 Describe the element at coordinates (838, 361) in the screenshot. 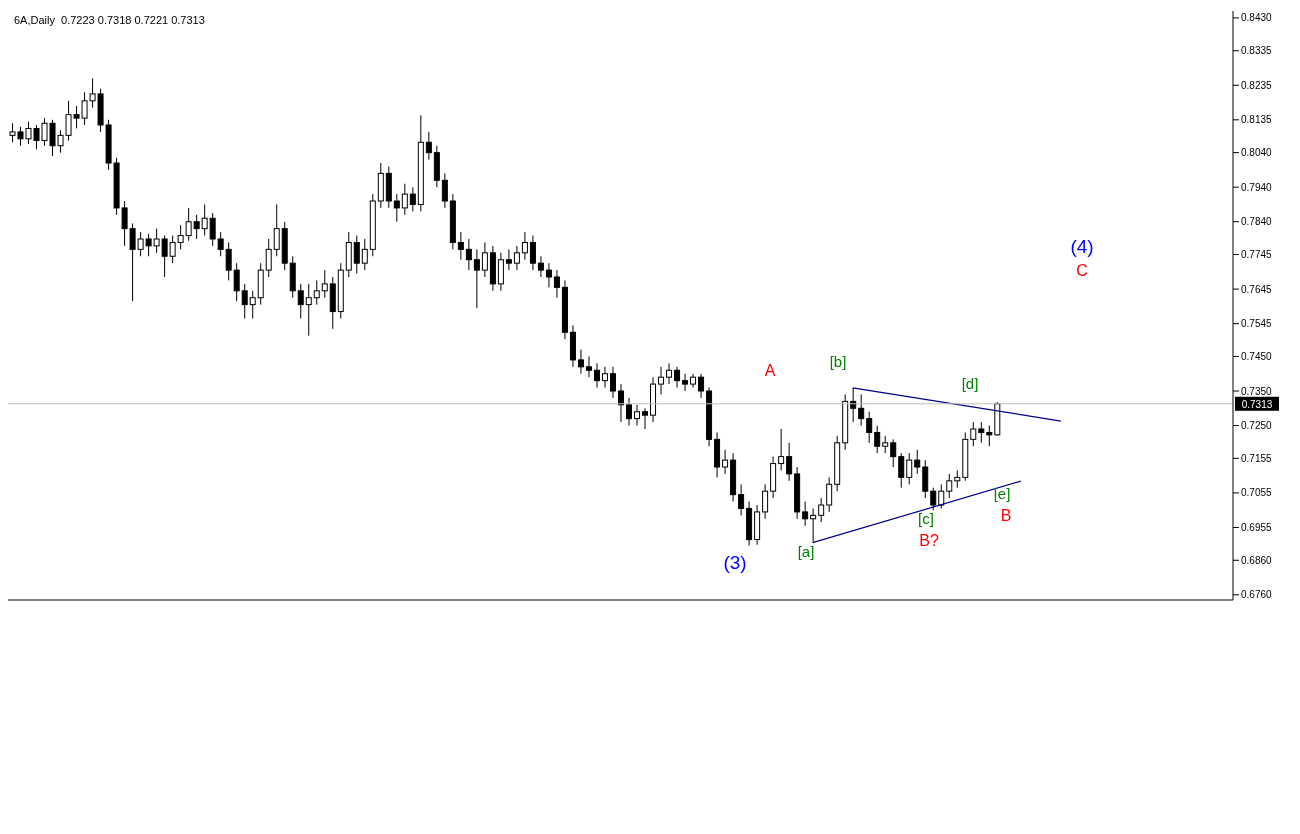

I see `annotation: [b]` at that location.